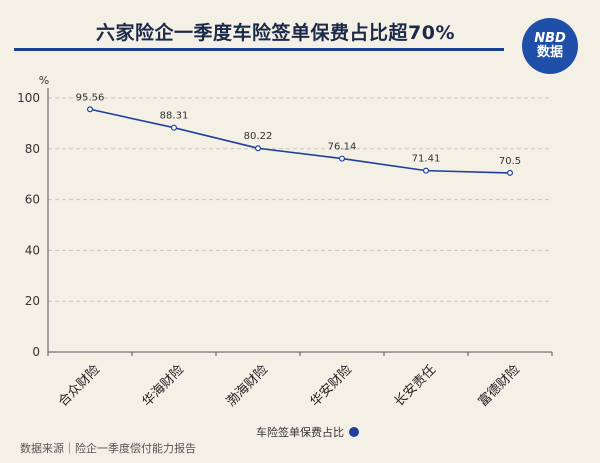  Describe the element at coordinates (90, 97) in the screenshot. I see `data-label: 95.56` at that location.